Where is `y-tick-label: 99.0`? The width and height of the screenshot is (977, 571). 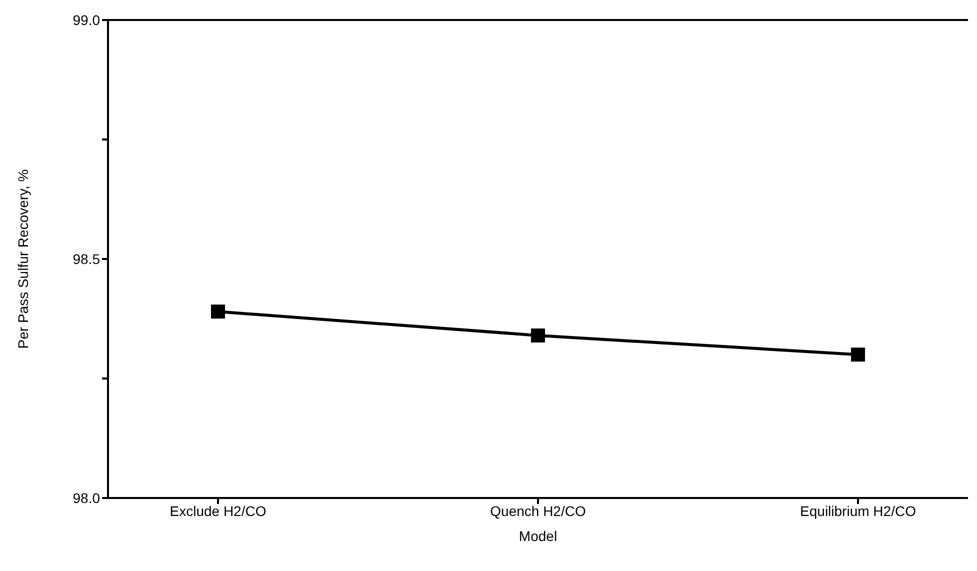 y-tick-label: 99.0 is located at coordinates (86, 20).